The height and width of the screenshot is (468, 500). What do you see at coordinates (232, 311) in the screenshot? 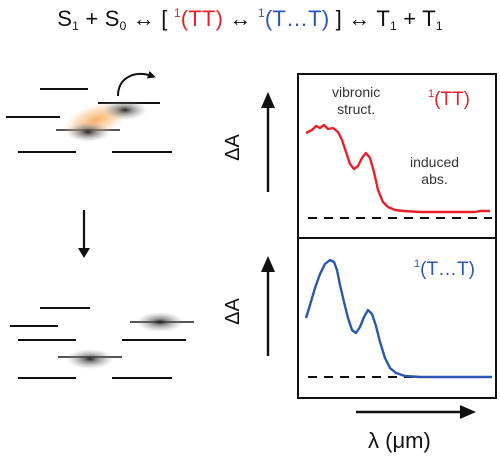
I see `bottom-y-axis-label: ΔA` at bounding box center [232, 311].